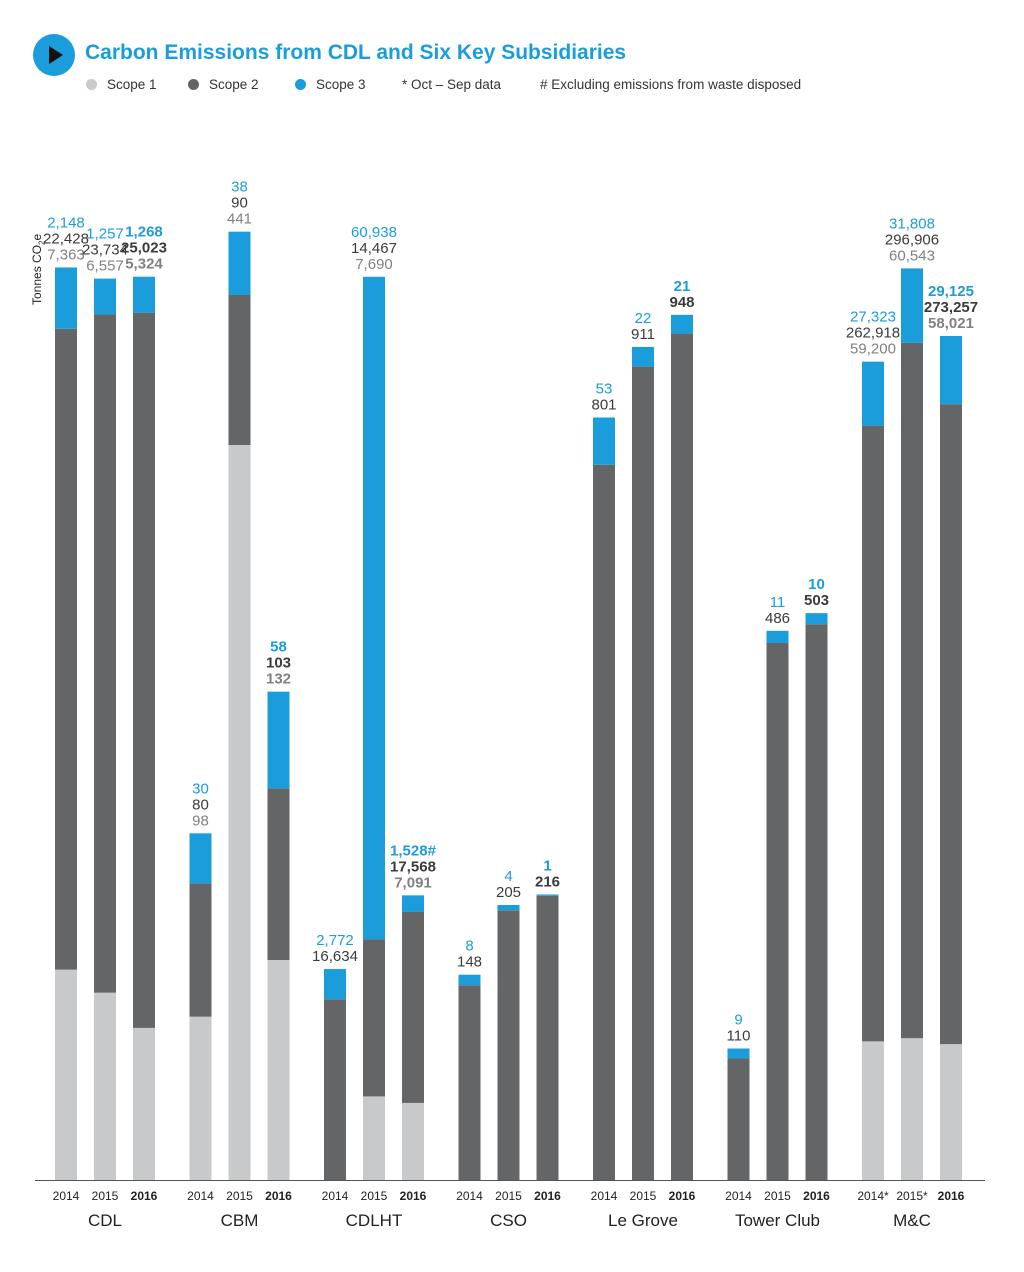 The height and width of the screenshot is (1272, 1024). I want to click on legend-swatch-scope2, so click(193, 84).